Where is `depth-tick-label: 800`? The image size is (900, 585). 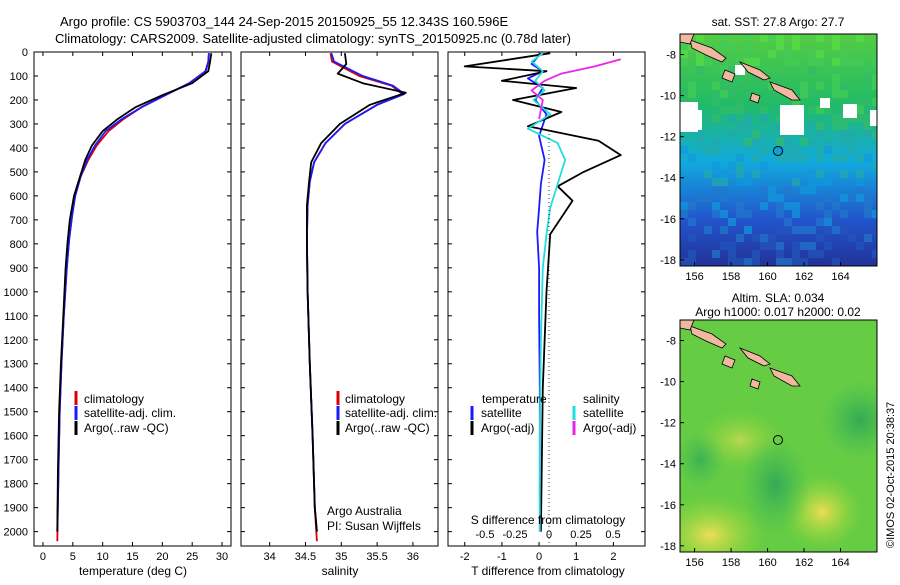 depth-tick-label: 800 is located at coordinates (19, 245).